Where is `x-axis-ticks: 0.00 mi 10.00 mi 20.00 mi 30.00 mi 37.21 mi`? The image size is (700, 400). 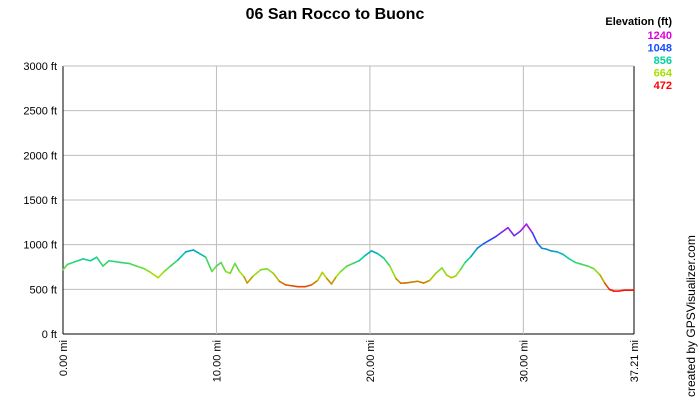 x-axis-ticks: 0.00 mi 10.00 mi 20.00 mi 30.00 mi 37.21 mi is located at coordinates (349, 361).